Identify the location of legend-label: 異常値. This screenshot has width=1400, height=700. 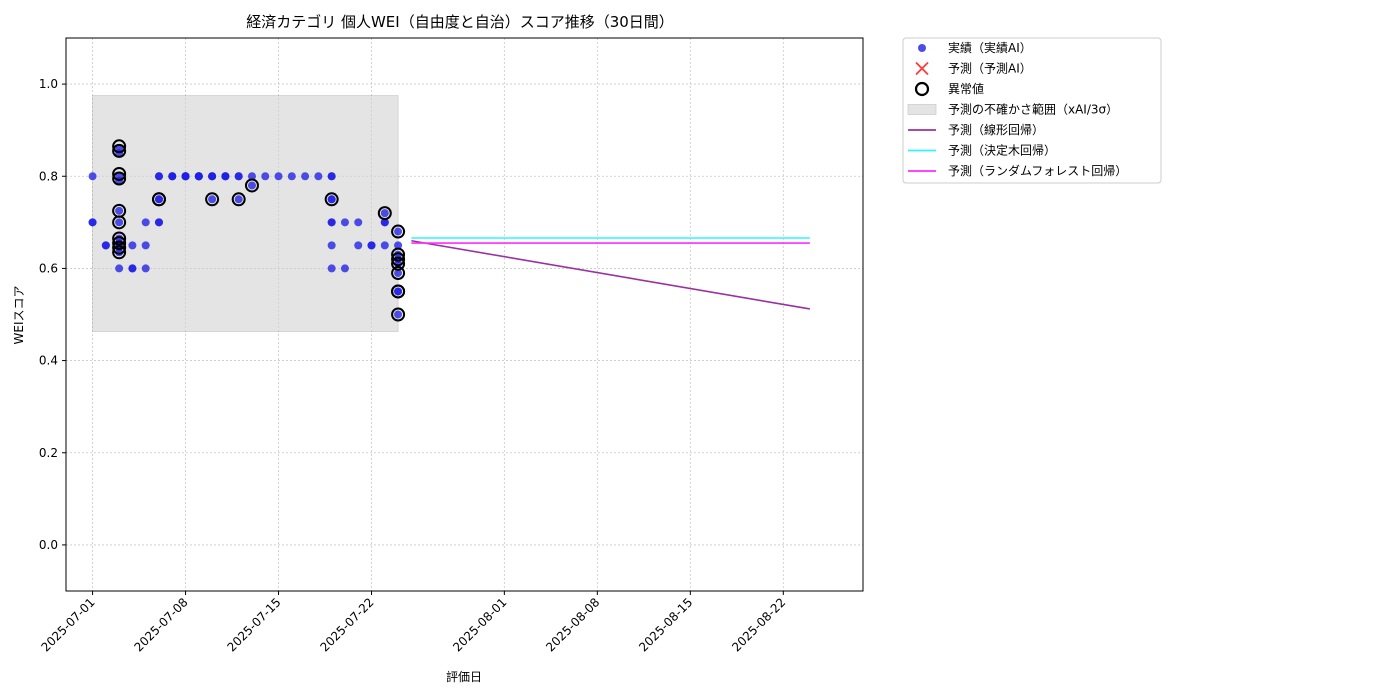
(966, 88).